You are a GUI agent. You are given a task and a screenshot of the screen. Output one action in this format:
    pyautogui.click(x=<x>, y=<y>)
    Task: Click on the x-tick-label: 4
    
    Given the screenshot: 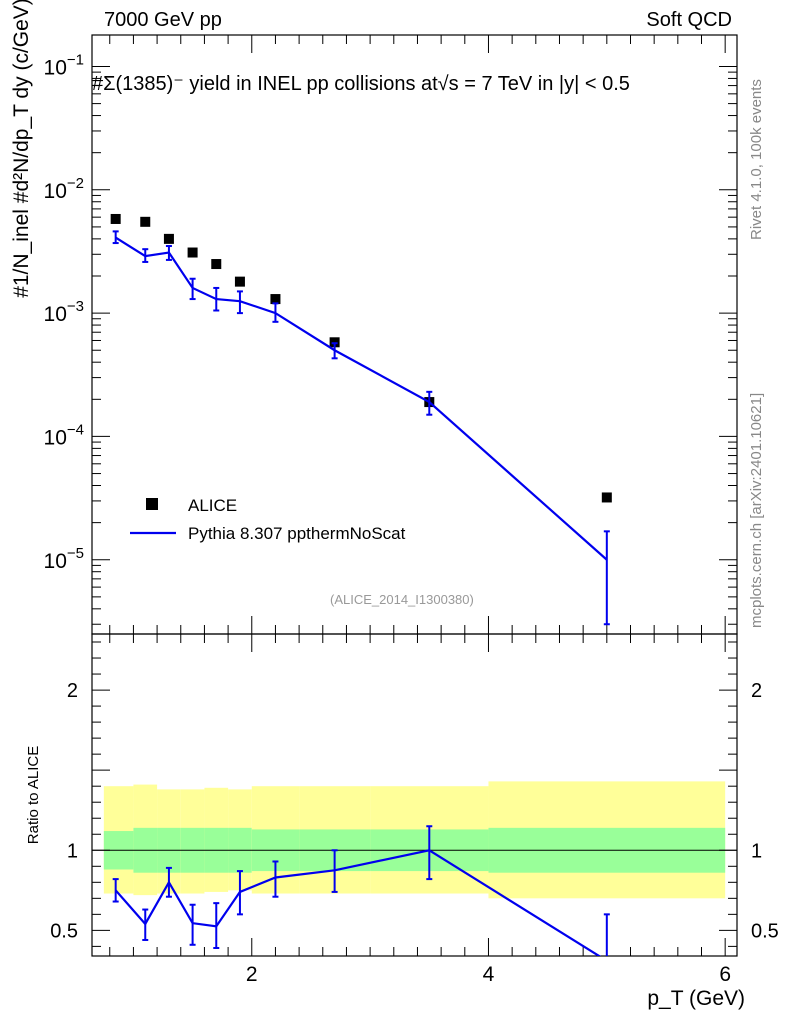 What is the action you would take?
    pyautogui.click(x=489, y=974)
    